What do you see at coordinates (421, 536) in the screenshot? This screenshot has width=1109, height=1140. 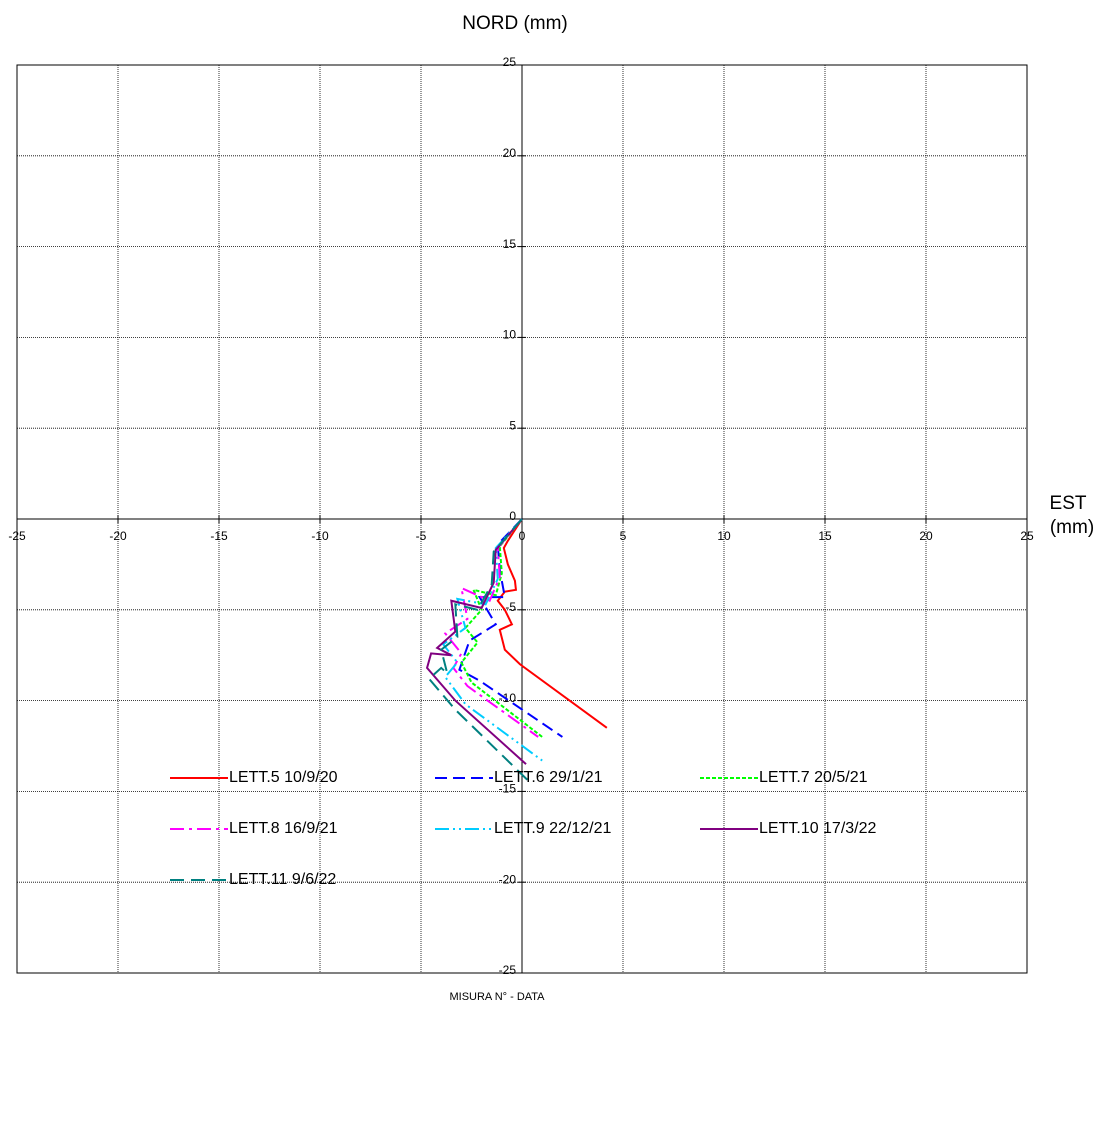 I see `x-tick-label: -5` at bounding box center [421, 536].